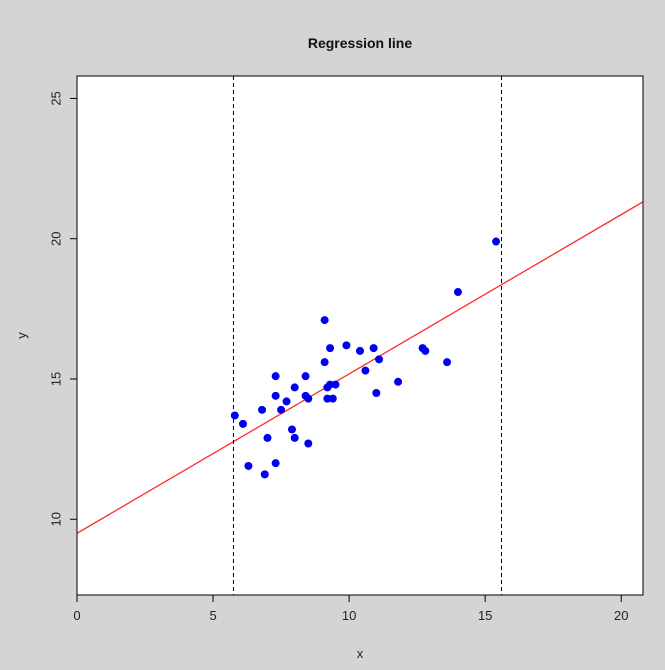  What do you see at coordinates (63, 308) in the screenshot?
I see `y-axis: 10 15 20 25` at bounding box center [63, 308].